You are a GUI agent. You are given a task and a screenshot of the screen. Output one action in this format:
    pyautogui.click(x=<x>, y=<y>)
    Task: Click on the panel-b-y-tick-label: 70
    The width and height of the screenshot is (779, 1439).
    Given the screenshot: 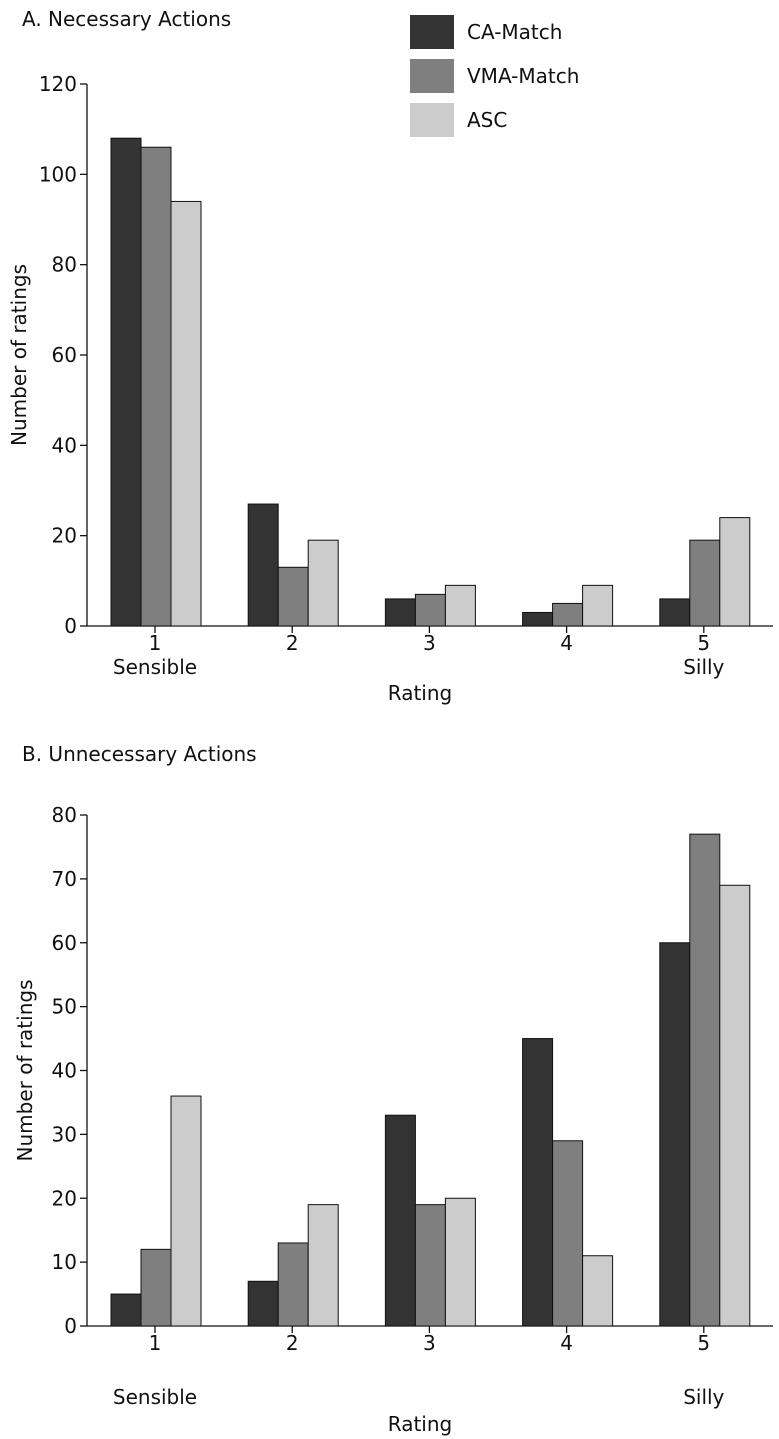 What is the action you would take?
    pyautogui.click(x=64, y=879)
    